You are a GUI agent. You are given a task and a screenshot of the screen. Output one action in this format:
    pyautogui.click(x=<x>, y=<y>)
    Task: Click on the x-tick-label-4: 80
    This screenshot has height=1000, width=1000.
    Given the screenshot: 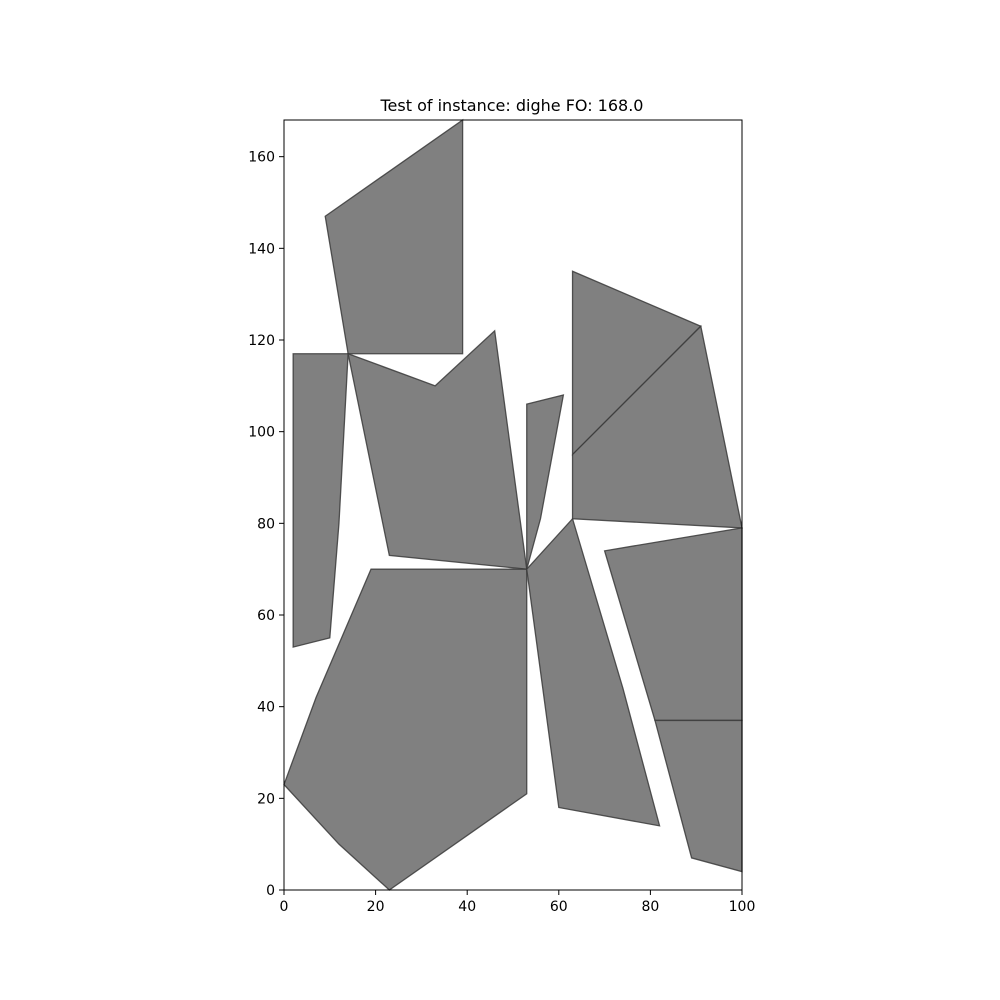 What is the action you would take?
    pyautogui.click(x=650, y=907)
    